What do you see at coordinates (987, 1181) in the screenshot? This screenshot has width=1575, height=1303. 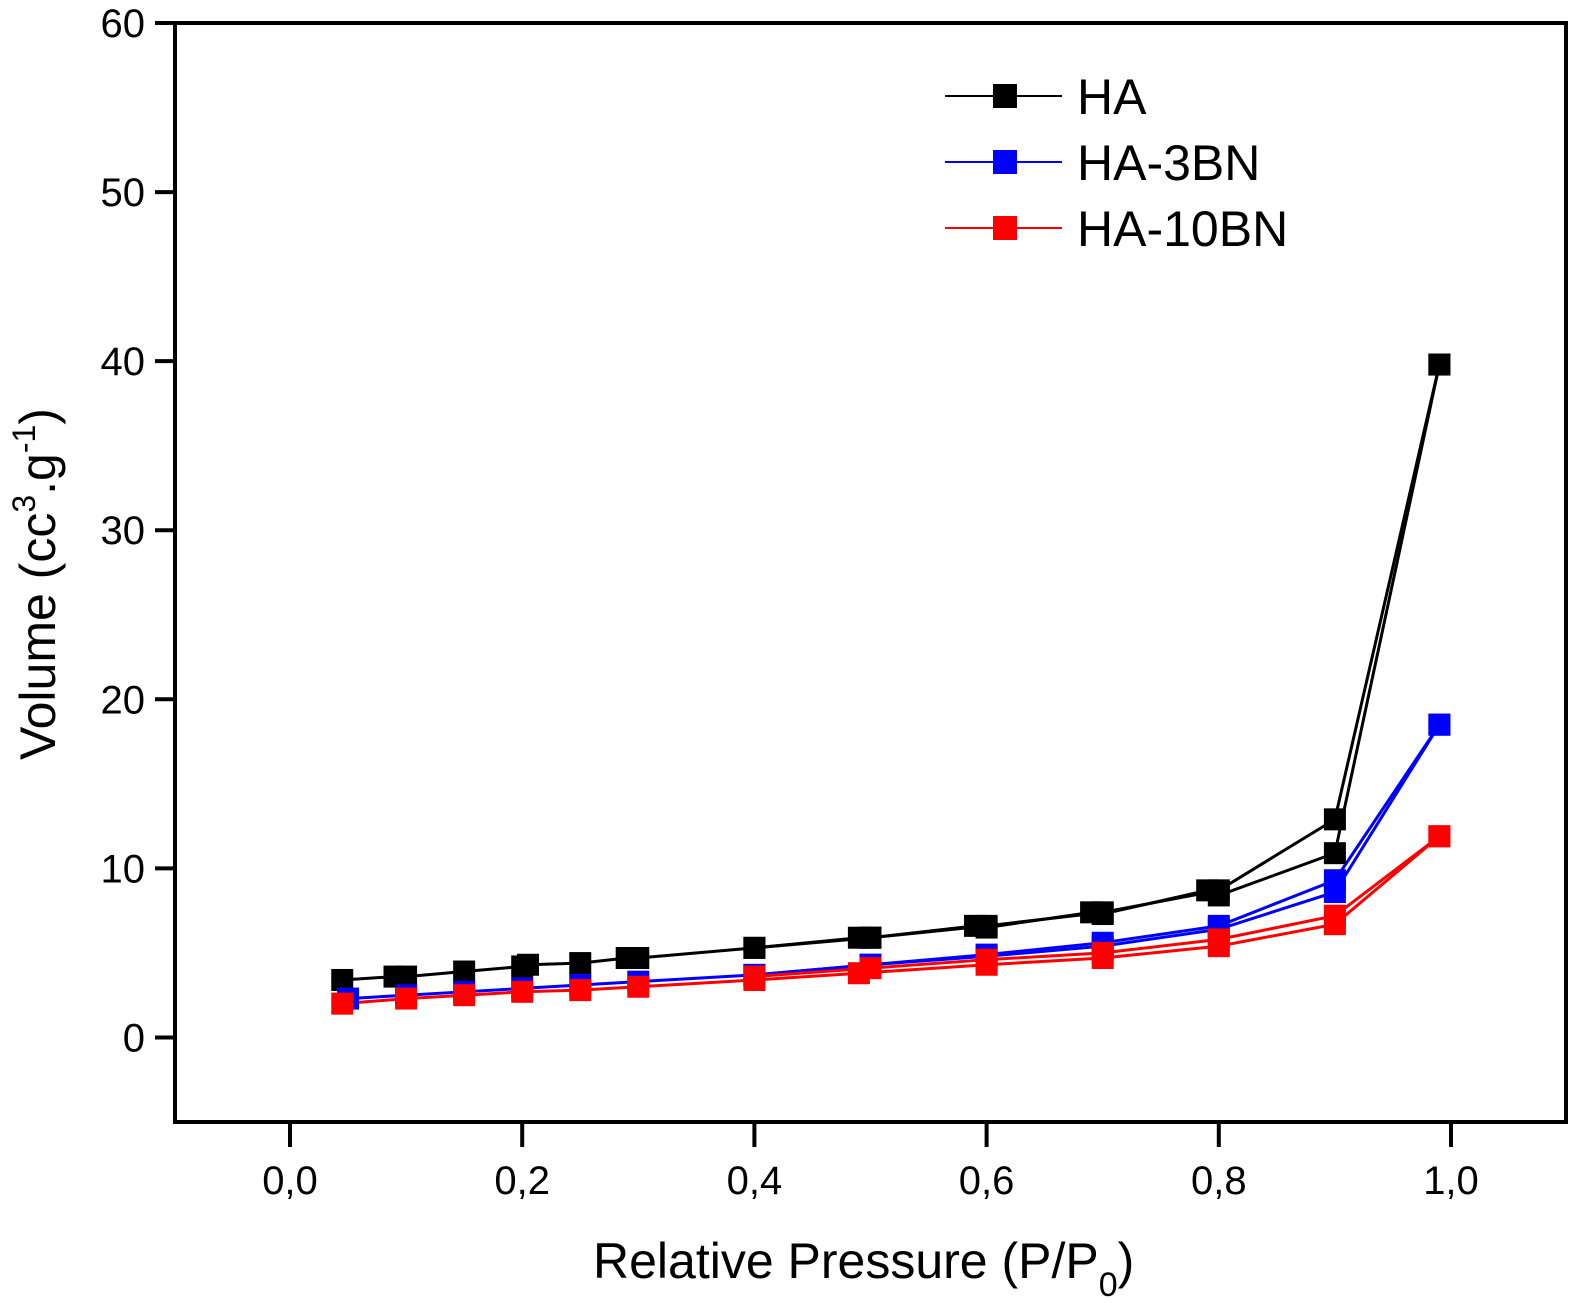 I see `x-tick-label: 0,6` at bounding box center [987, 1181].